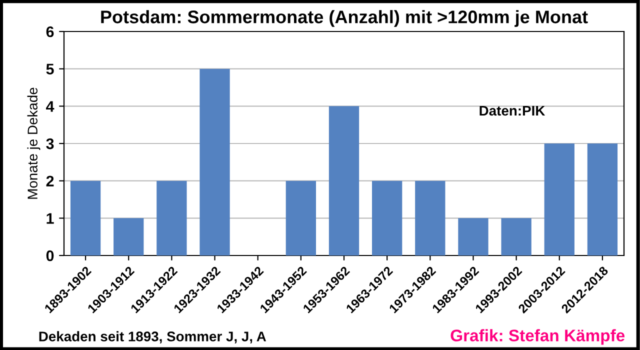 The image size is (640, 350). I want to click on x-axis-title: Dekaden seit 1893, Sommer J, J, A, so click(152, 337).